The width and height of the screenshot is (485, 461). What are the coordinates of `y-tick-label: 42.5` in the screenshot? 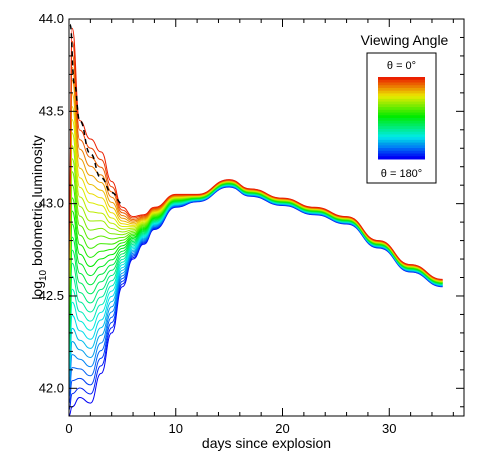 It's located at (51, 295).